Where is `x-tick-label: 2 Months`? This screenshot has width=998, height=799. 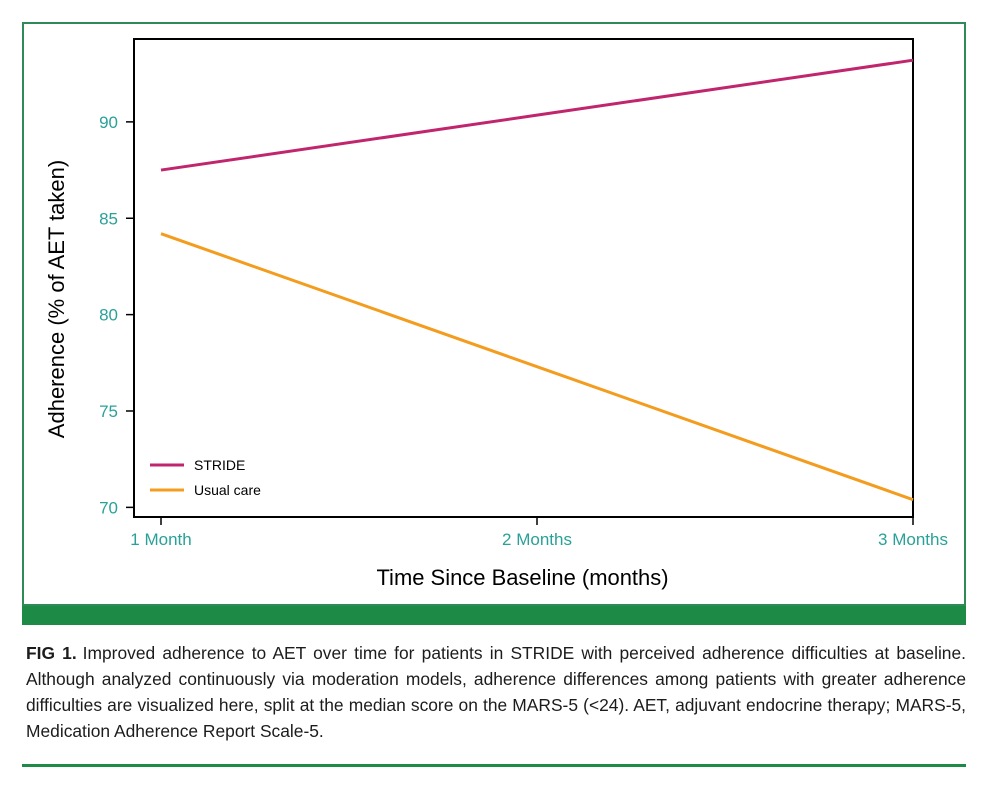 x-tick-label: 2 Months is located at coordinates (537, 539).